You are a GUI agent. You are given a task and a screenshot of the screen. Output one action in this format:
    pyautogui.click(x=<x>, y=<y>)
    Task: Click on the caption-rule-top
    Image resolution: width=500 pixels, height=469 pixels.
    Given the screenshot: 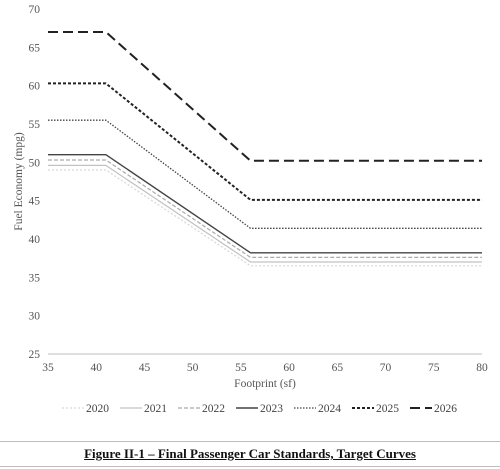 What is the action you would take?
    pyautogui.click(x=250, y=441)
    